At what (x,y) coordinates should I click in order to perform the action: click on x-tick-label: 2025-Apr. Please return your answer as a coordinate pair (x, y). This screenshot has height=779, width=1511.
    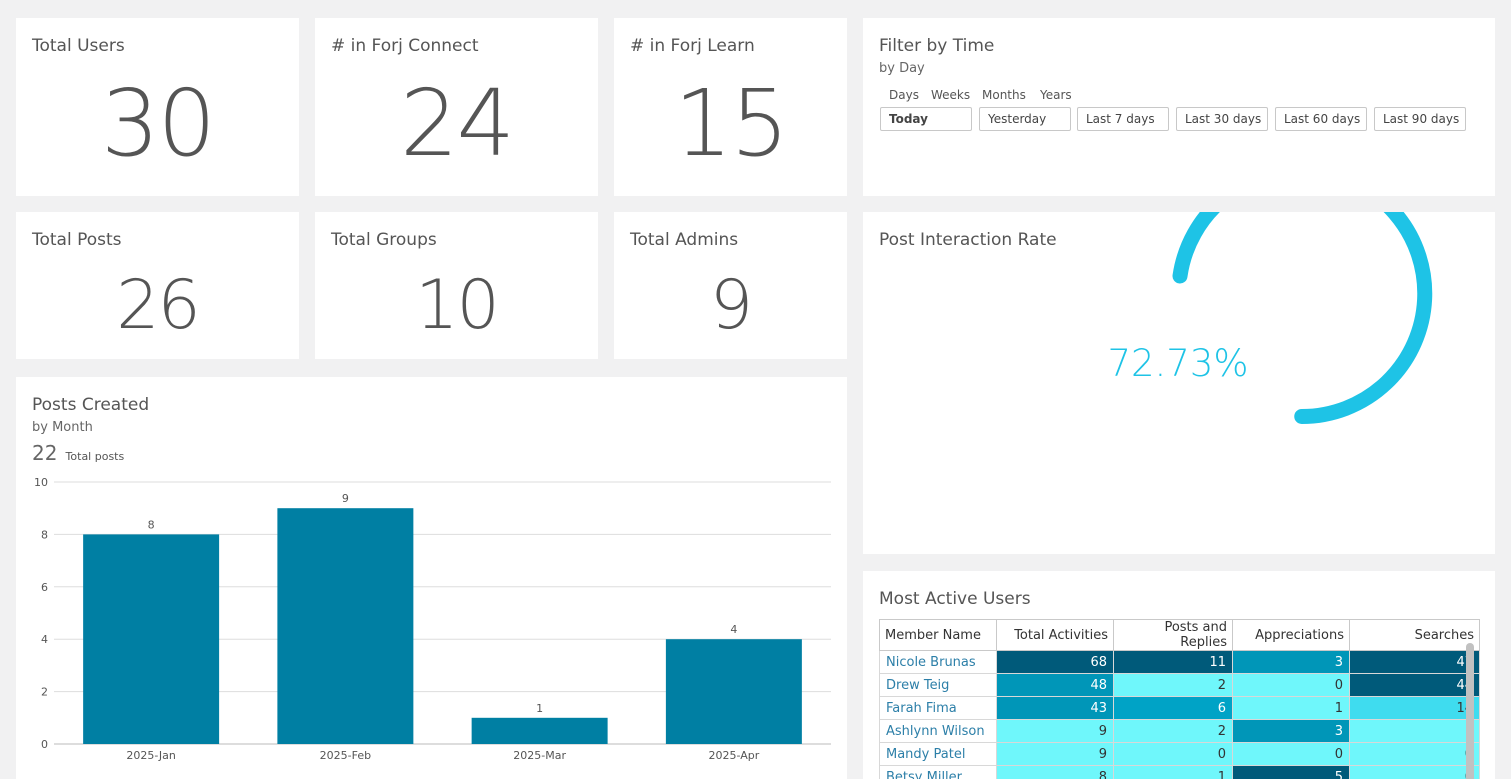
    Looking at the image, I should click on (733, 755).